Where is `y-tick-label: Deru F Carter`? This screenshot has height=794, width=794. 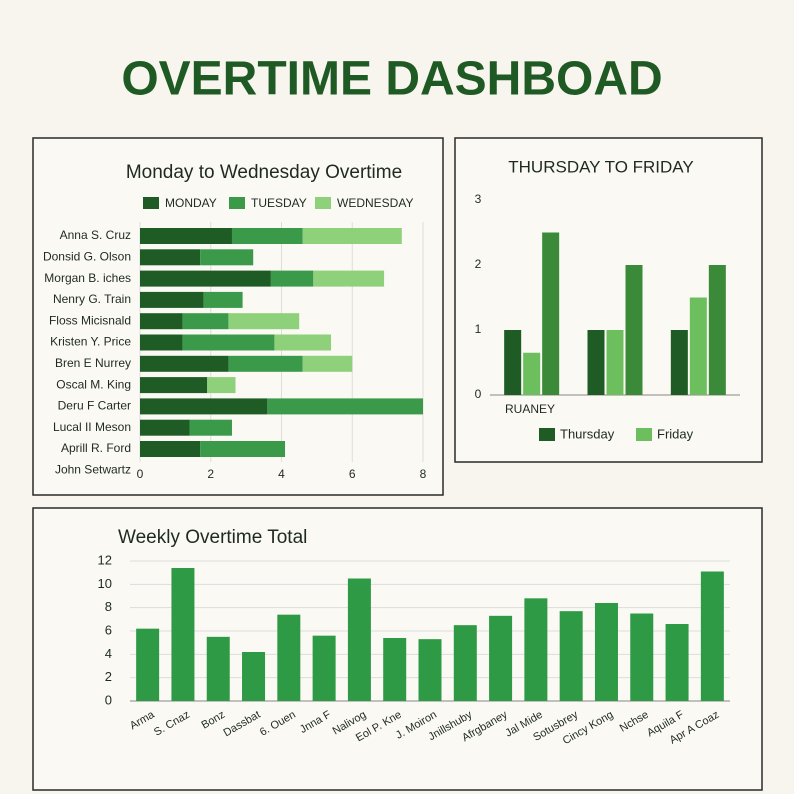
y-tick-label: Deru F Carter is located at coordinates (94, 406).